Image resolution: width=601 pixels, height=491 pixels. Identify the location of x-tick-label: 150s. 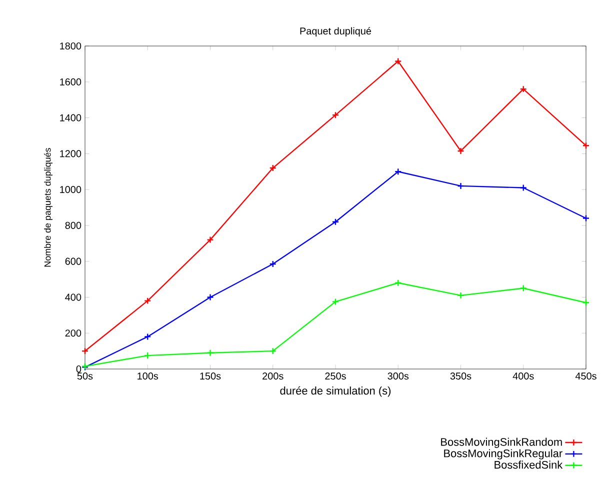
(210, 376).